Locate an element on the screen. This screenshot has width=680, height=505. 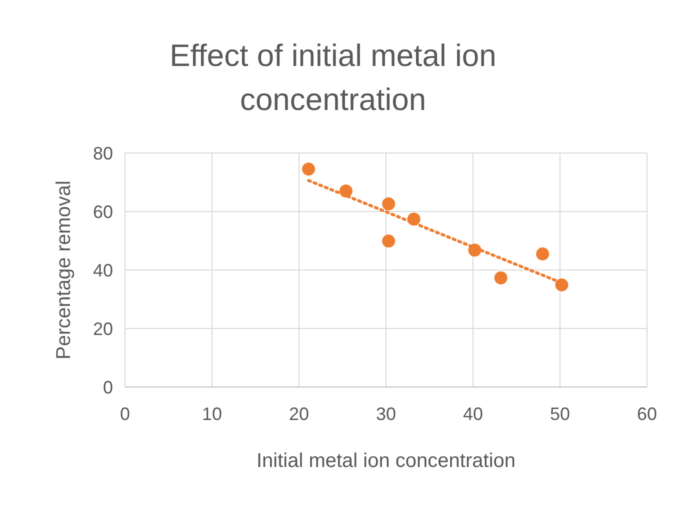
x-tick-label: 40 is located at coordinates (473, 414).